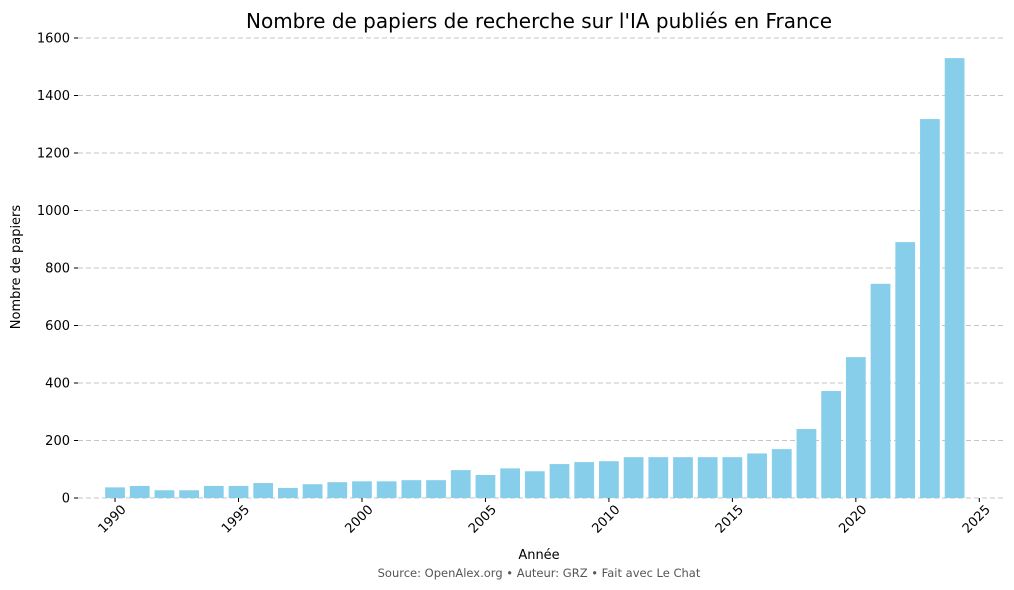 This screenshot has width=1014, height=590. I want to click on x-axis-label: Année, so click(538, 555).